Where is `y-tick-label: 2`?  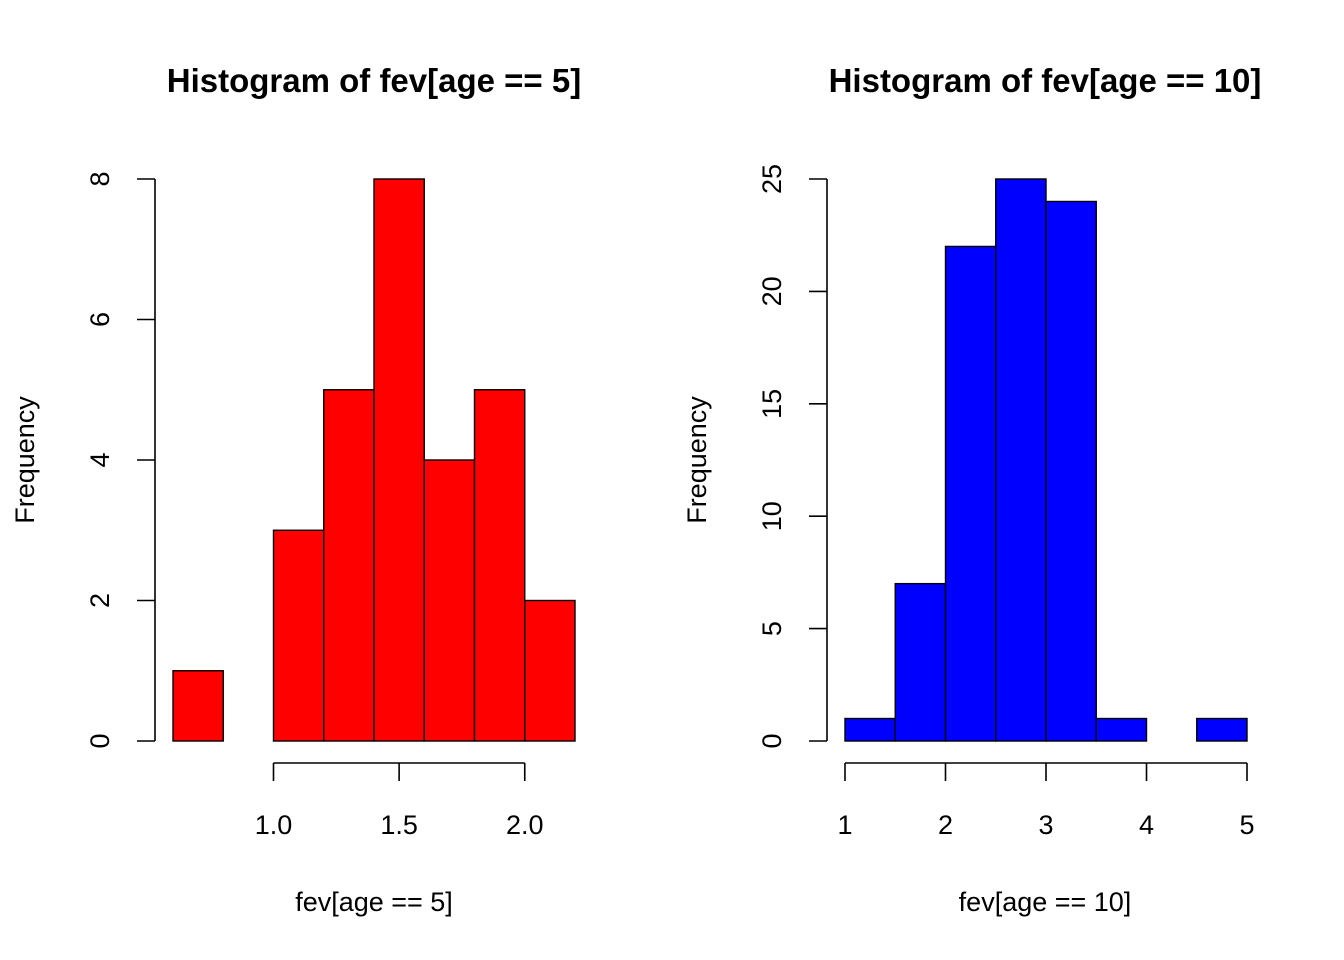 y-tick-label: 2 is located at coordinates (100, 600).